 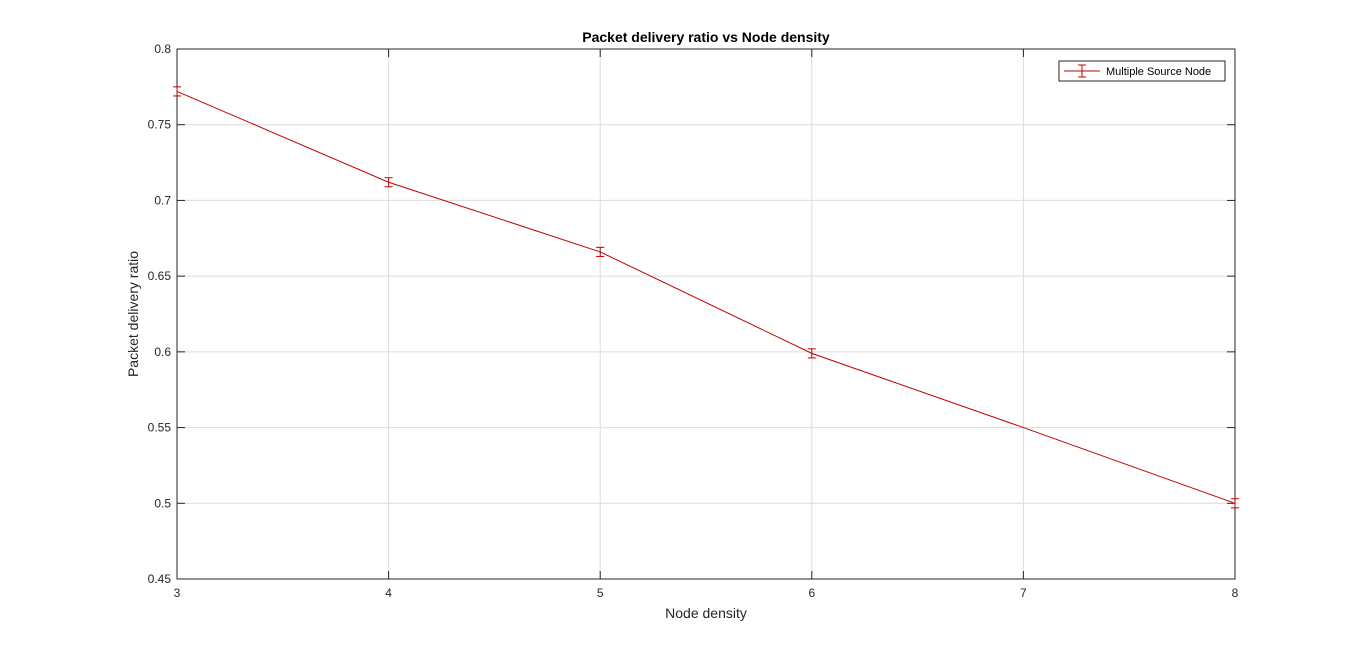 What do you see at coordinates (160, 276) in the screenshot?
I see `y-tick-label: 0.65` at bounding box center [160, 276].